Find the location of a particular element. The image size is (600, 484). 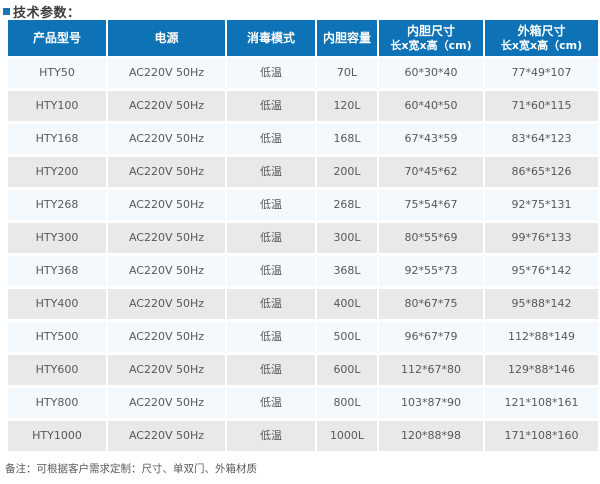

table-cell: HTY500 is located at coordinates (57, 337).